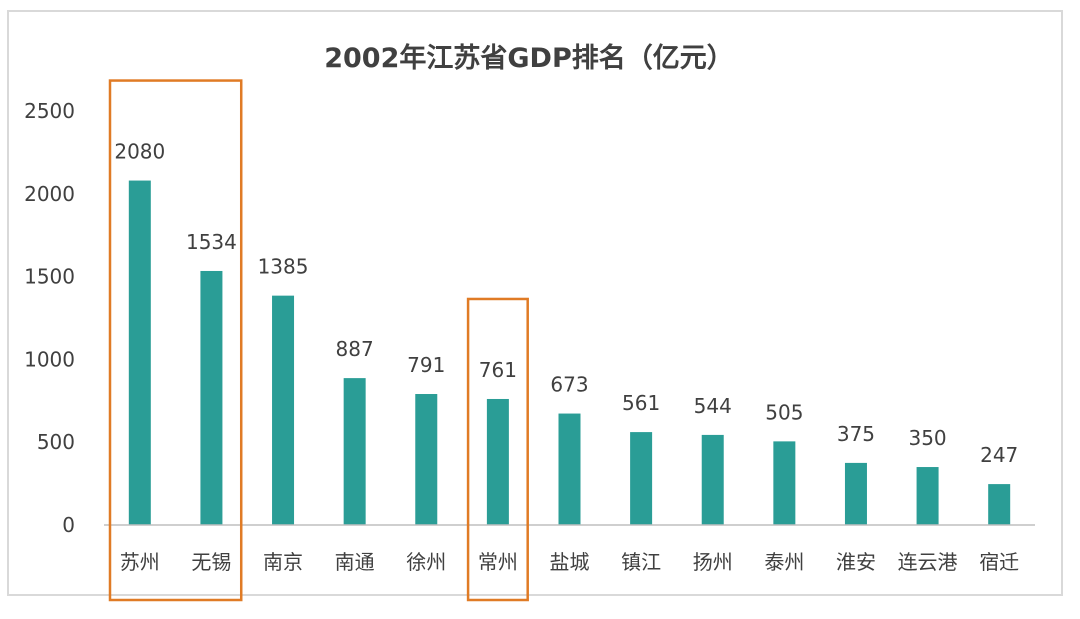 Image resolution: width=1080 pixels, height=619 pixels. I want to click on x-tick-label: 镇江, so click(641, 562).